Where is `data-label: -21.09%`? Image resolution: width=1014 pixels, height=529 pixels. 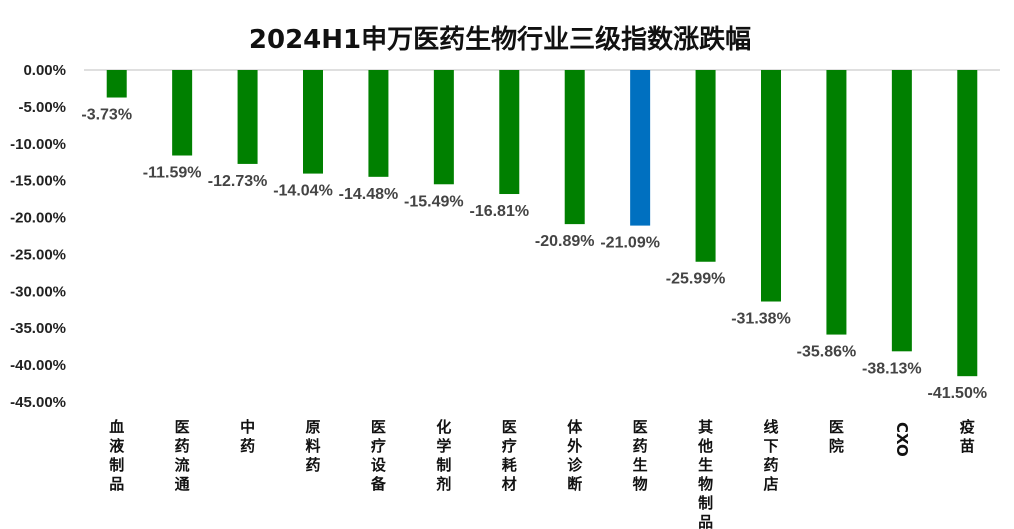
data-label: -21.09% is located at coordinates (630, 243).